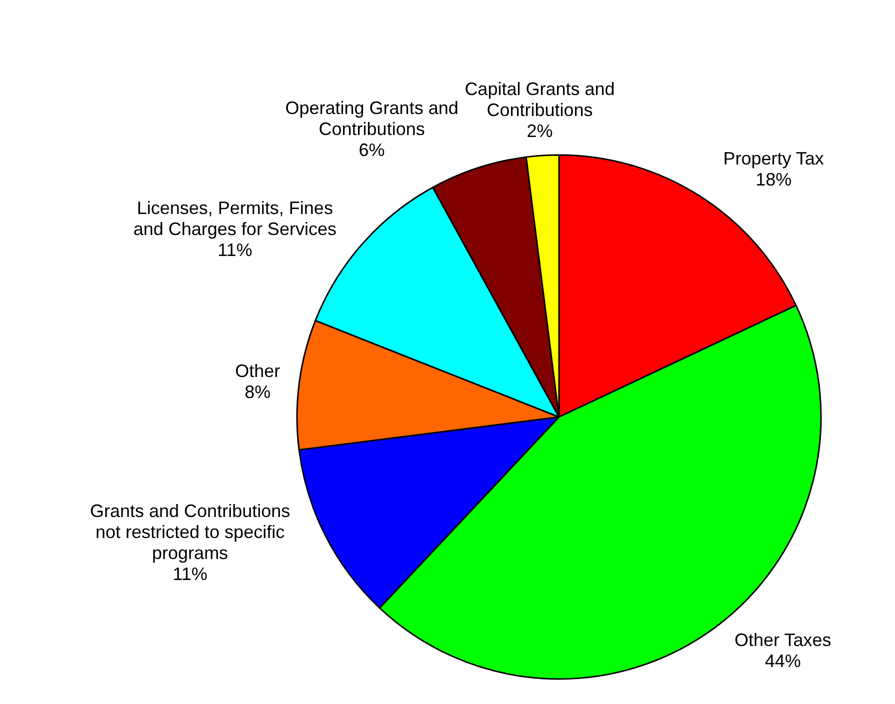  Describe the element at coordinates (774, 180) in the screenshot. I see `data-label: 18%` at that location.